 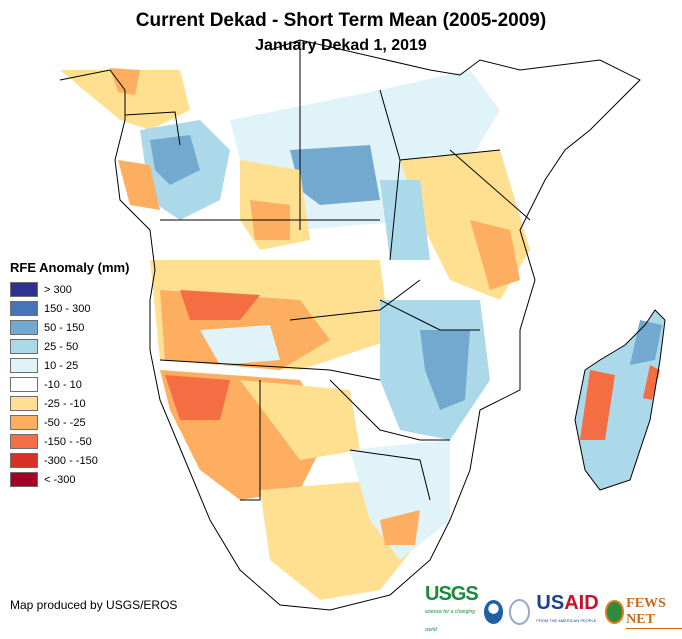 I want to click on legend-item: -50 - -25, so click(x=69, y=422).